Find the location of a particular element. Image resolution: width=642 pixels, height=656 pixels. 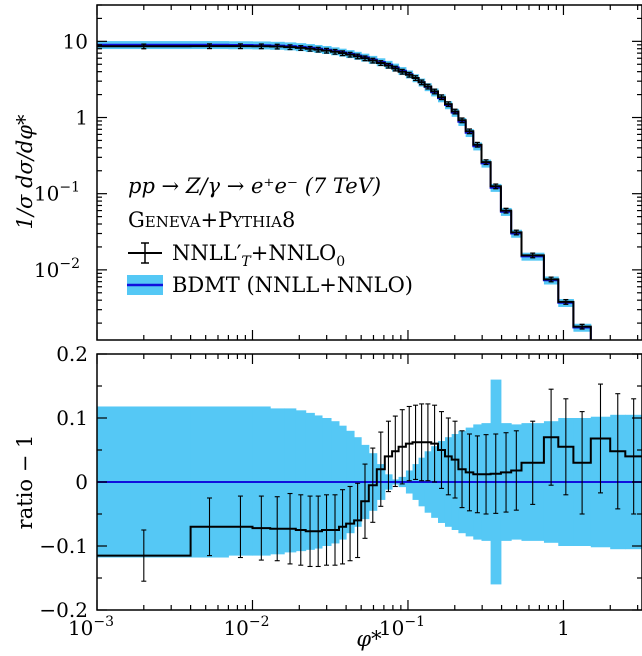

main-ytick-labels: 10 1 10⁻¹ 10⁻² is located at coordinates (61, 155).